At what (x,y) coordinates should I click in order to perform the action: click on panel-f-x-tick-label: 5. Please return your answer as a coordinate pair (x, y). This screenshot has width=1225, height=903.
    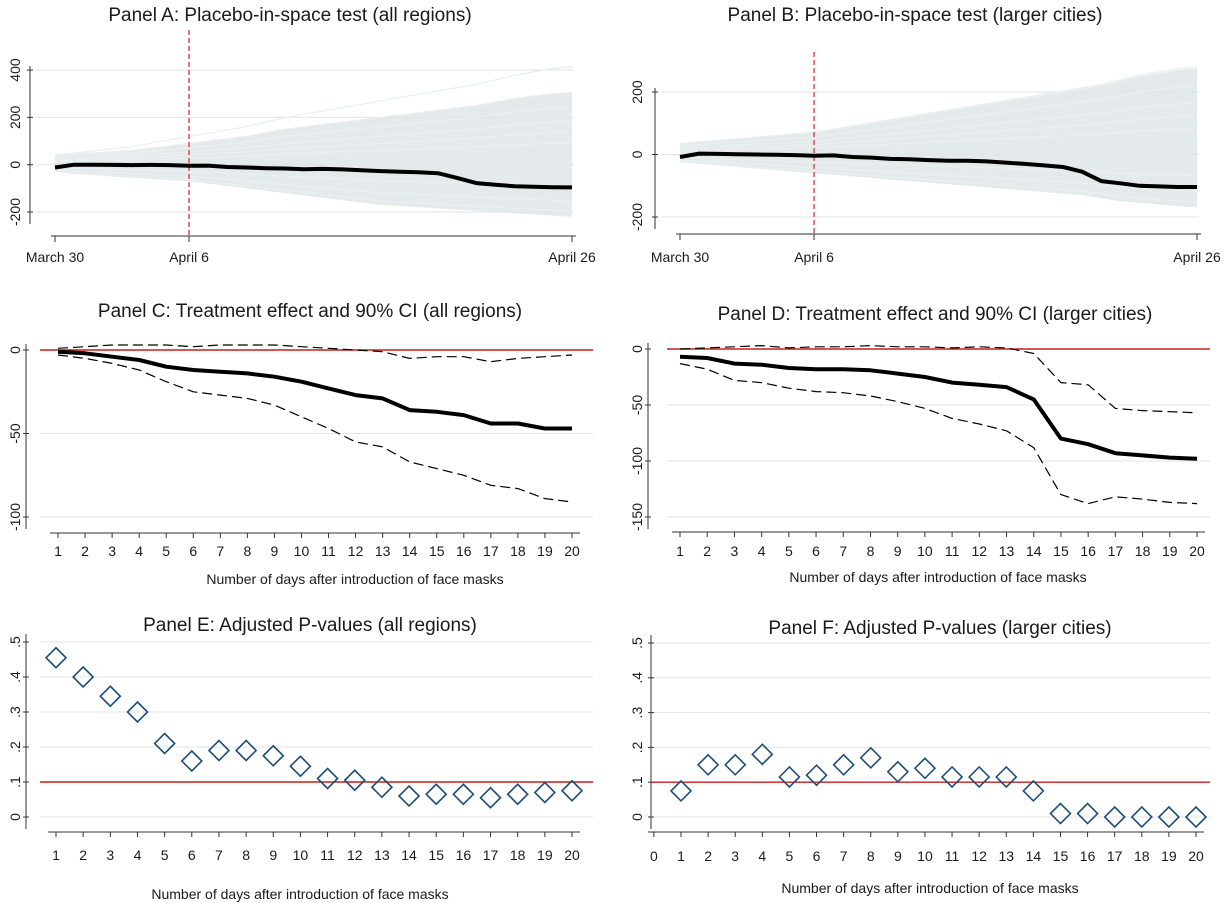
    Looking at the image, I should click on (790, 856).